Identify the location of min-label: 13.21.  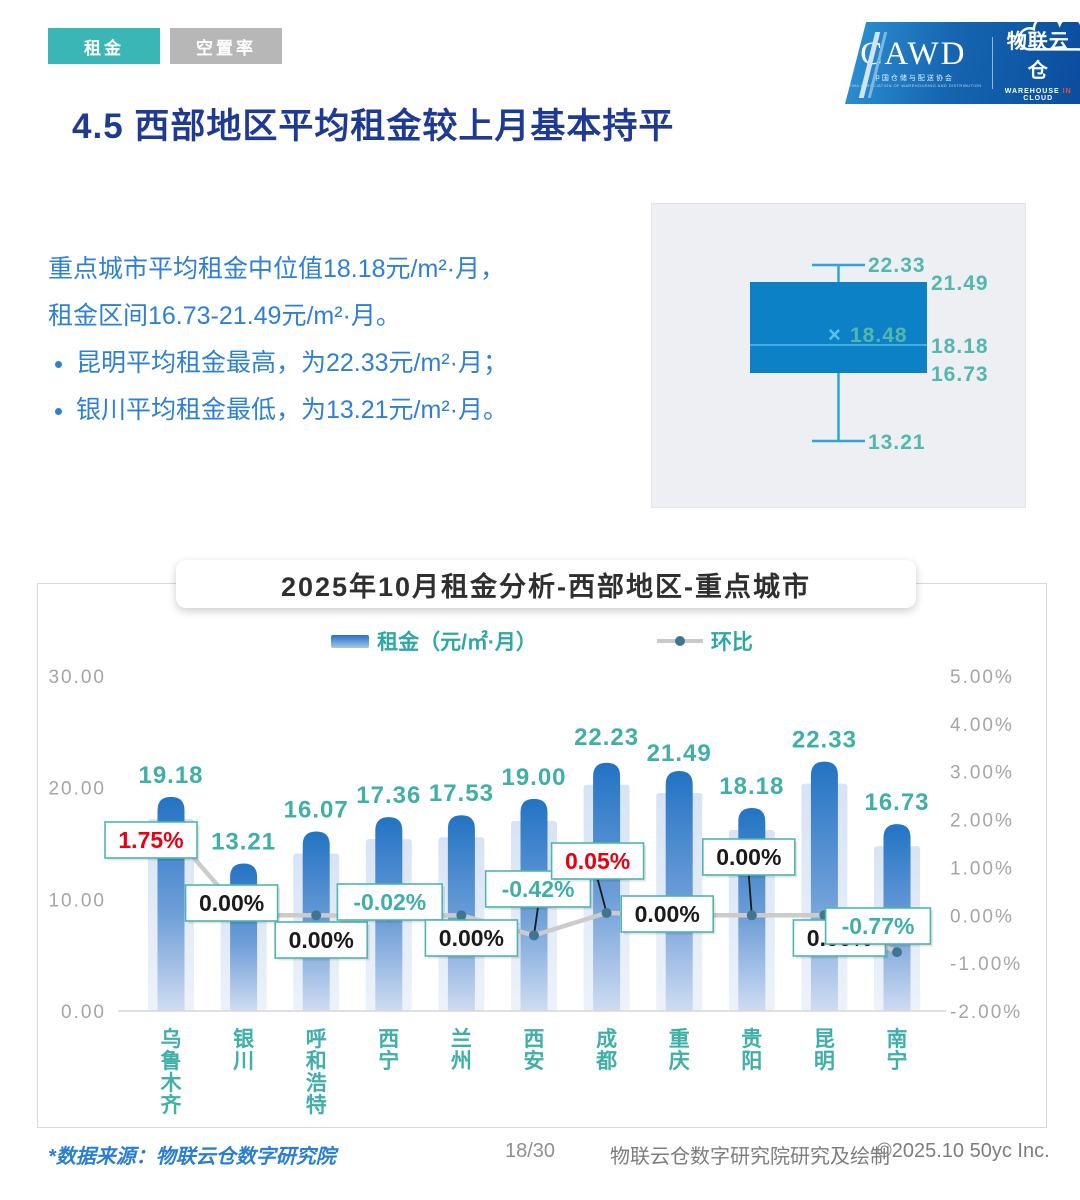
(897, 442).